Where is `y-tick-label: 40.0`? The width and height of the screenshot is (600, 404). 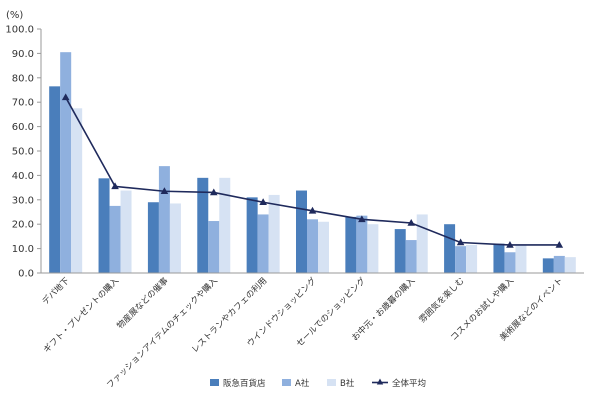
y-tick-label: 40.0 is located at coordinates (23, 176).